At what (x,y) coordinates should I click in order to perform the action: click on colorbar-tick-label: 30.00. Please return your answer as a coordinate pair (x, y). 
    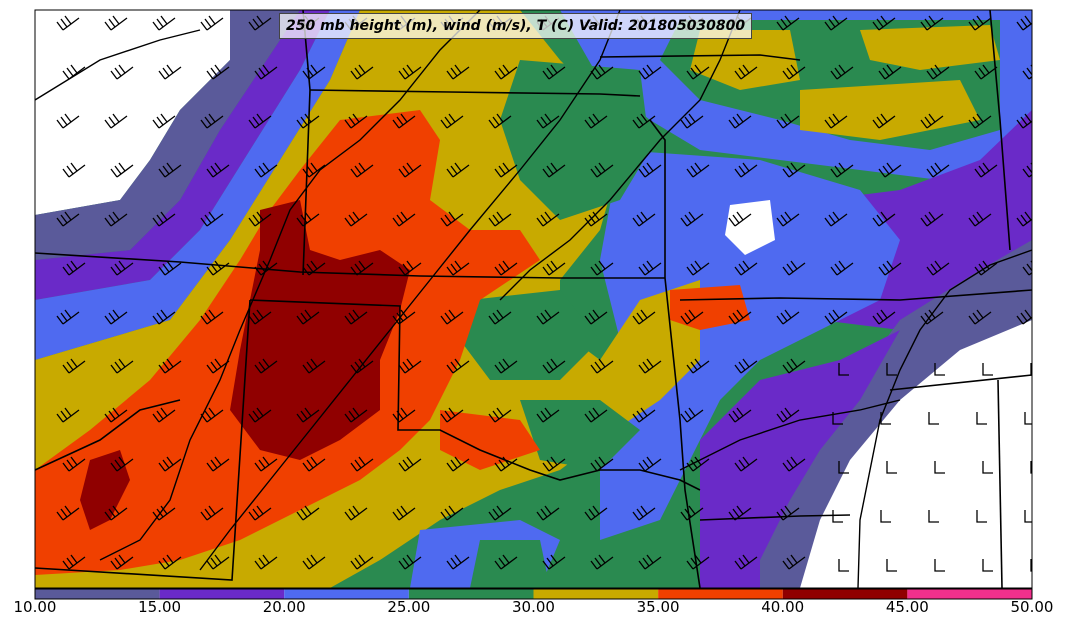
    Looking at the image, I should click on (533, 607).